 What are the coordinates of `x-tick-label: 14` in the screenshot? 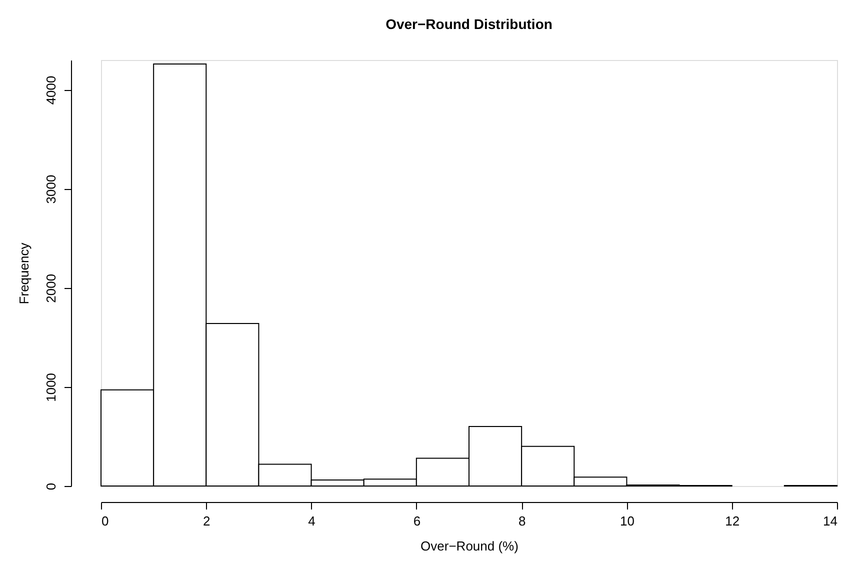 It's located at (830, 521).